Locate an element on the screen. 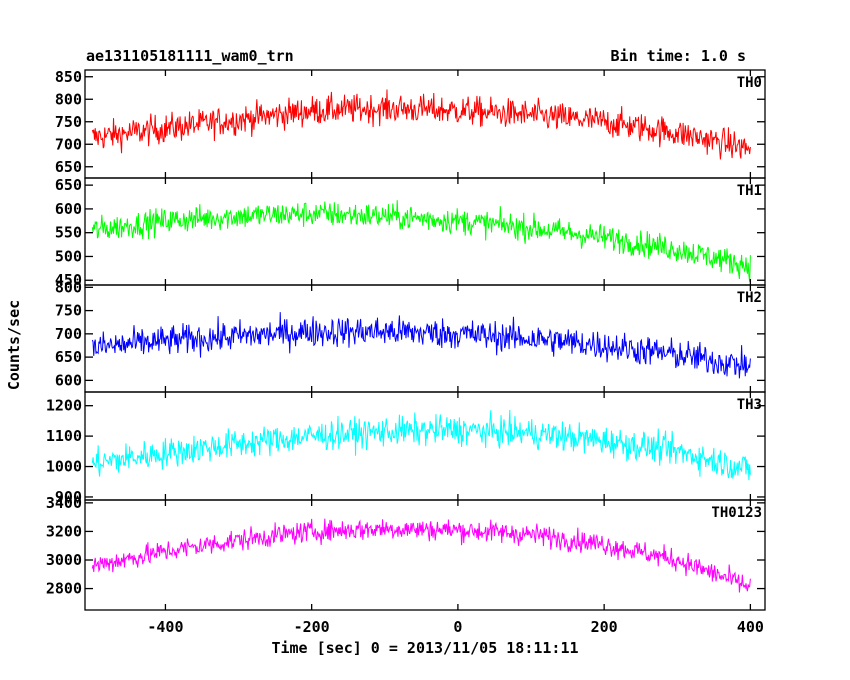 This screenshot has height=680, width=850. y-tick-label-th3: 1100 is located at coordinates (64, 436).